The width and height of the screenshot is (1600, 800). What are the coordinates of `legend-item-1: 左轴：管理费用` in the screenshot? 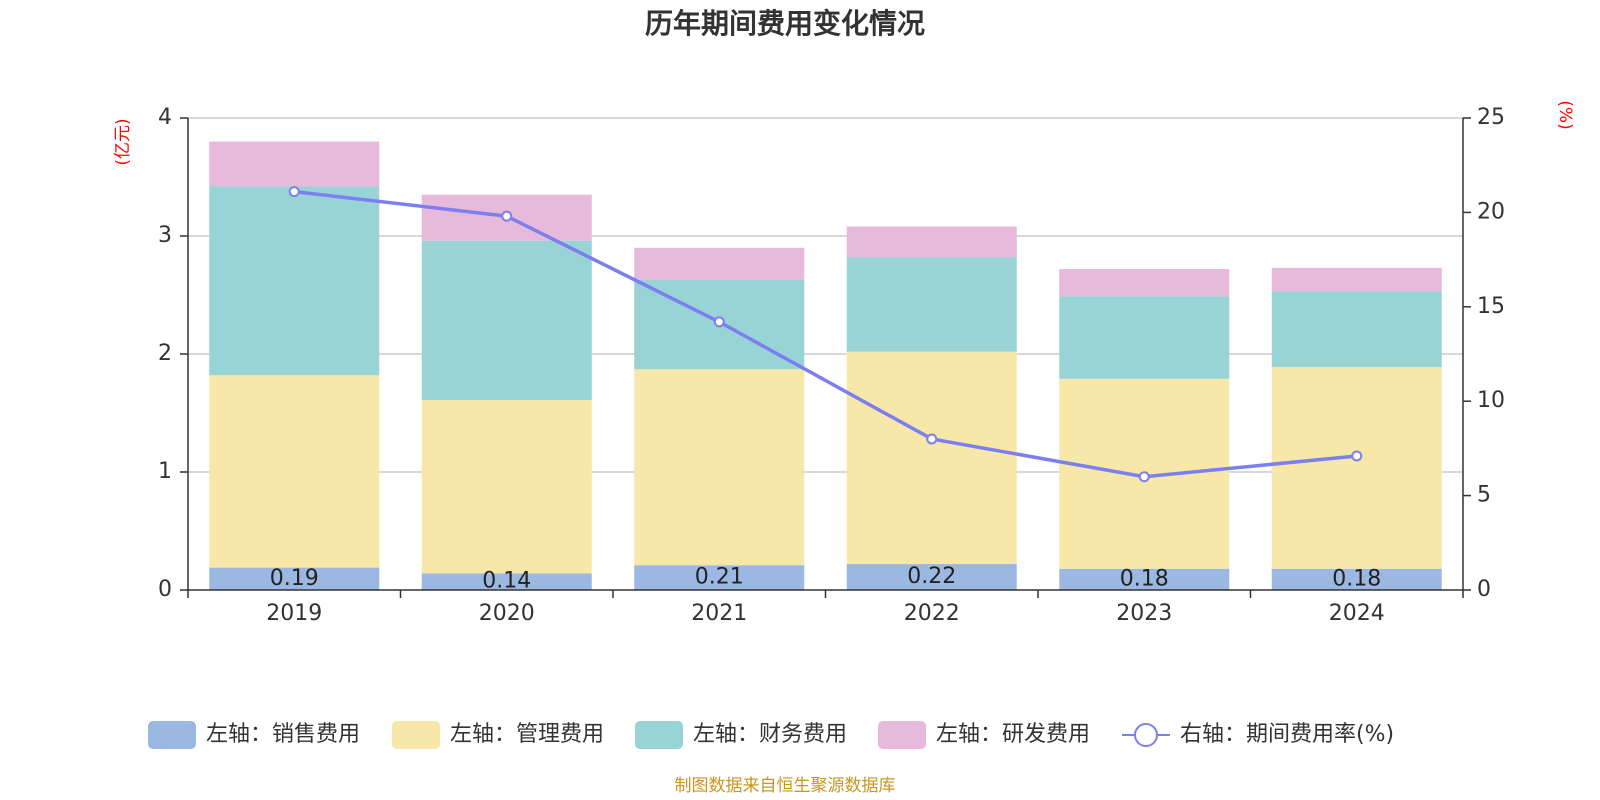 It's located at (498, 735).